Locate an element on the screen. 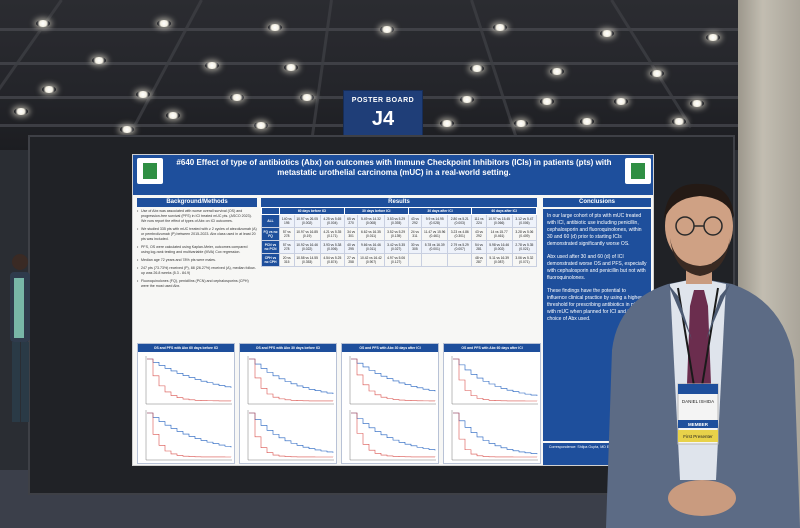 Image resolution: width=800 pixels, height=528 pixels. table-cell: 11.47 vs 15.96 (0.461) is located at coordinates (435, 234).